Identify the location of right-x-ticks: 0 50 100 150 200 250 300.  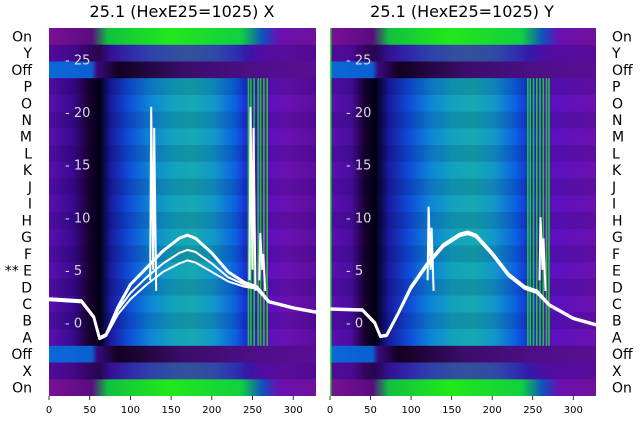
(455, 406).